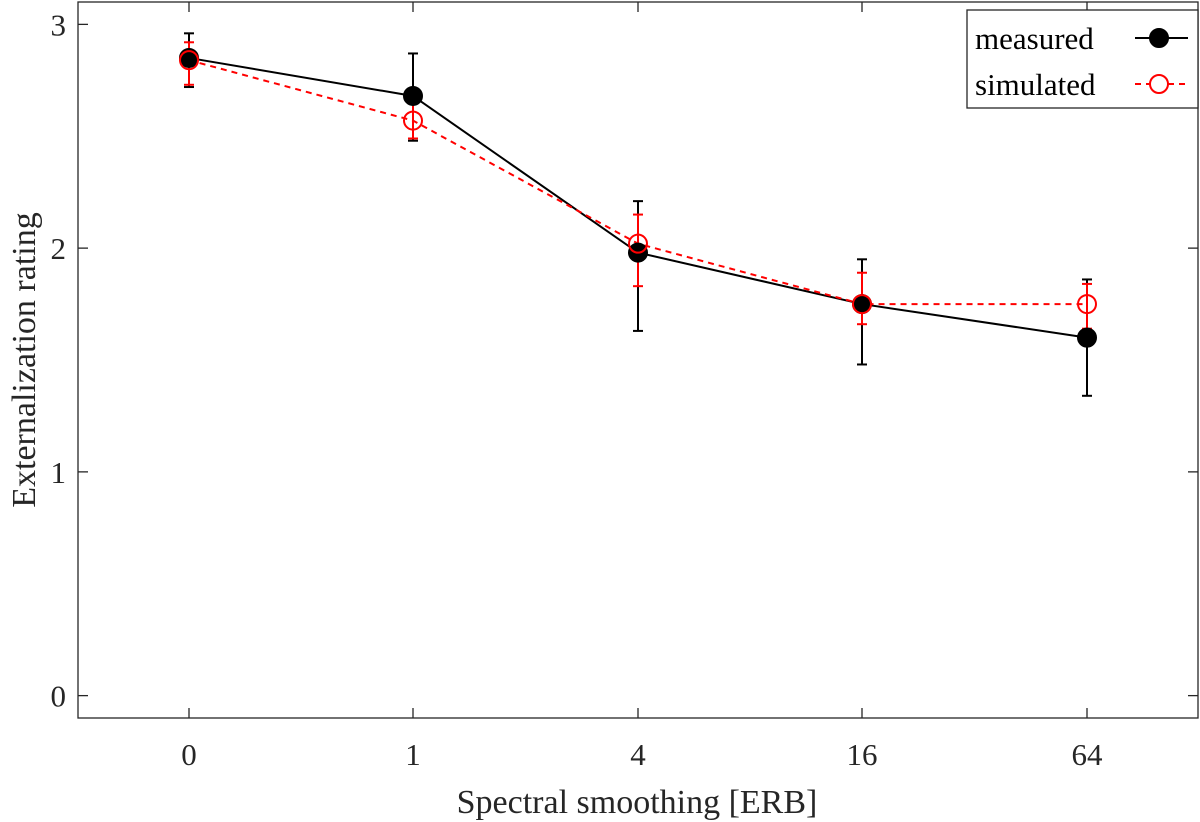 Image resolution: width=1200 pixels, height=822 pixels. Describe the element at coordinates (638, 754) in the screenshot. I see `x-tick-label-2: 4` at that location.